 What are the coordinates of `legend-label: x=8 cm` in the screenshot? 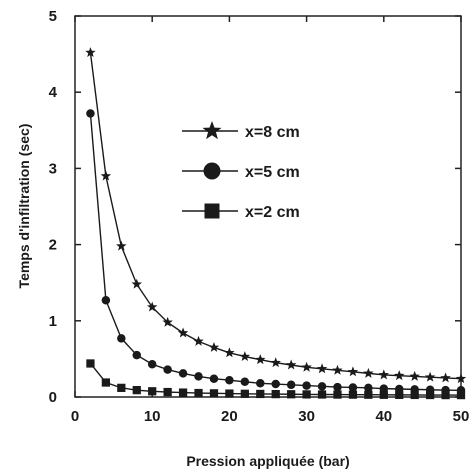 It's located at (272, 132).